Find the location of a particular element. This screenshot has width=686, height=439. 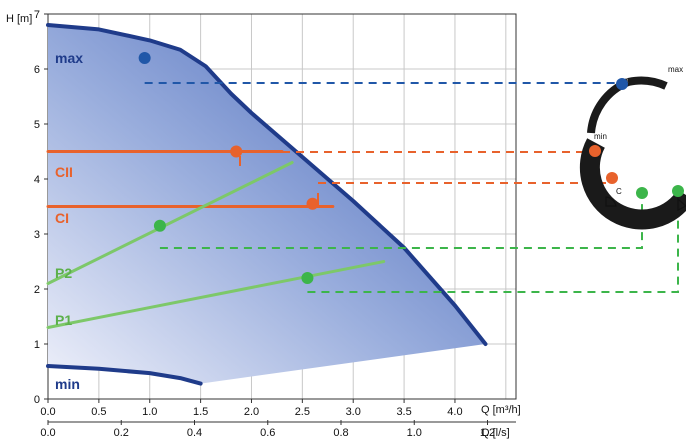

dial-seg-2: 2 is located at coordinates (652, 189).